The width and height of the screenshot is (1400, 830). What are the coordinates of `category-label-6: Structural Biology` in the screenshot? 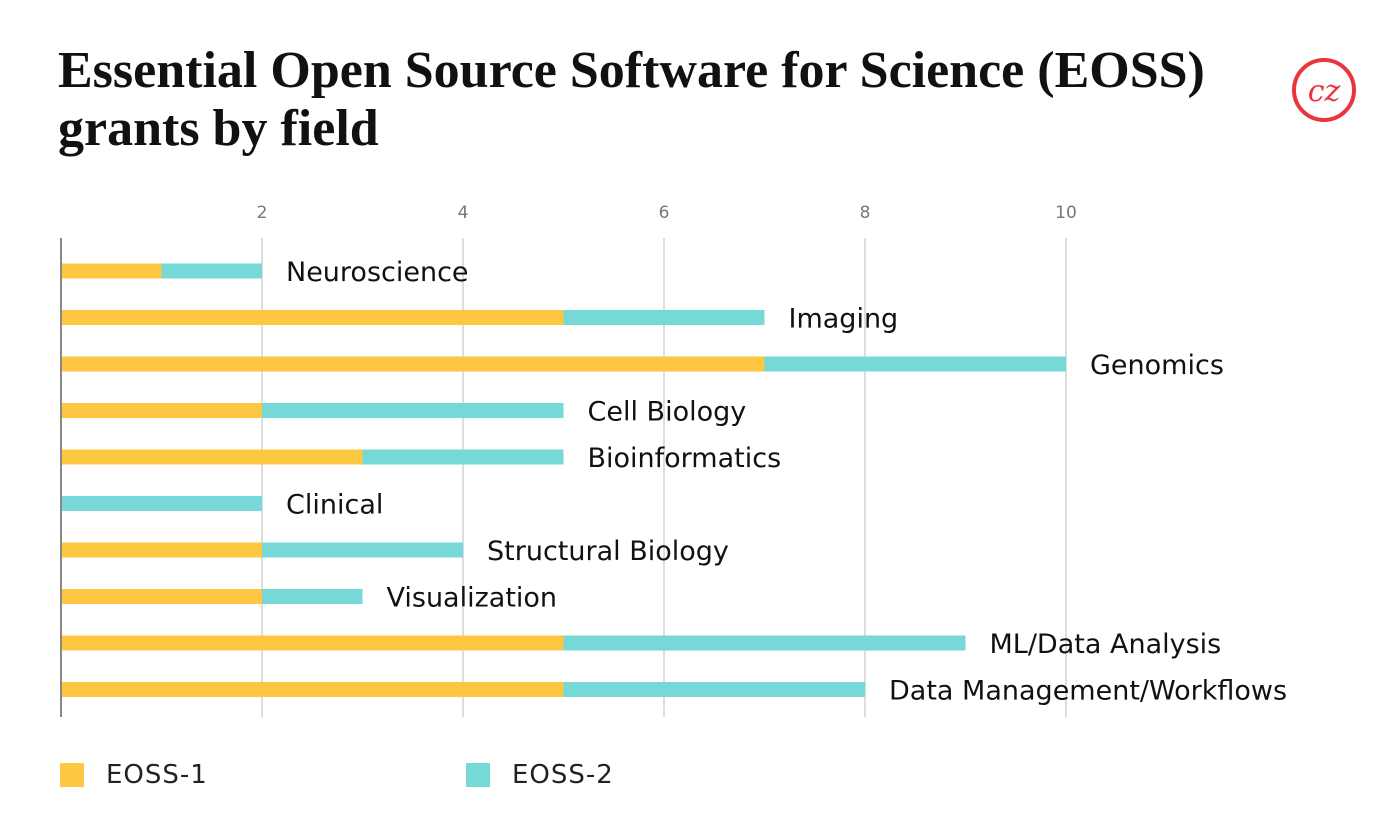 It's located at (608, 551).